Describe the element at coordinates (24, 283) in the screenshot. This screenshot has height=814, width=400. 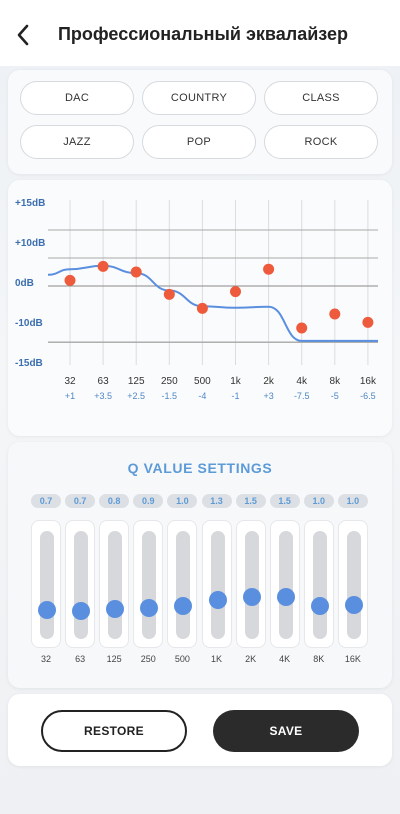
I see `db-axis-label: 0dB` at that location.